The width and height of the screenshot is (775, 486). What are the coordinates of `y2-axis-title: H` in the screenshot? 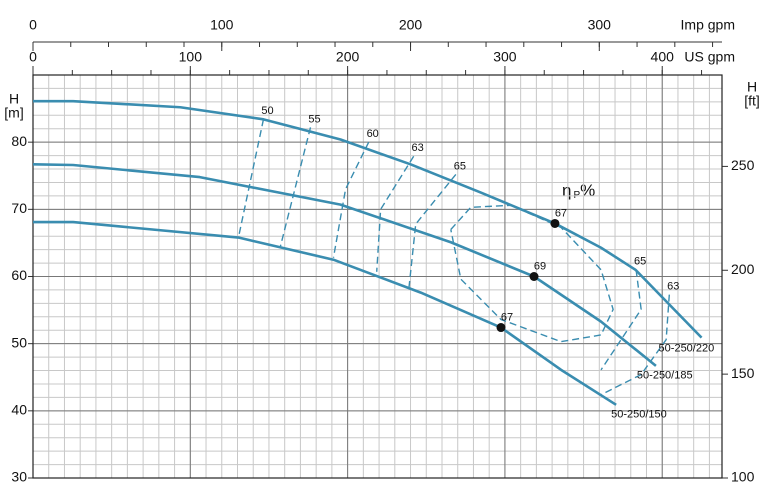 It's located at (752, 87).